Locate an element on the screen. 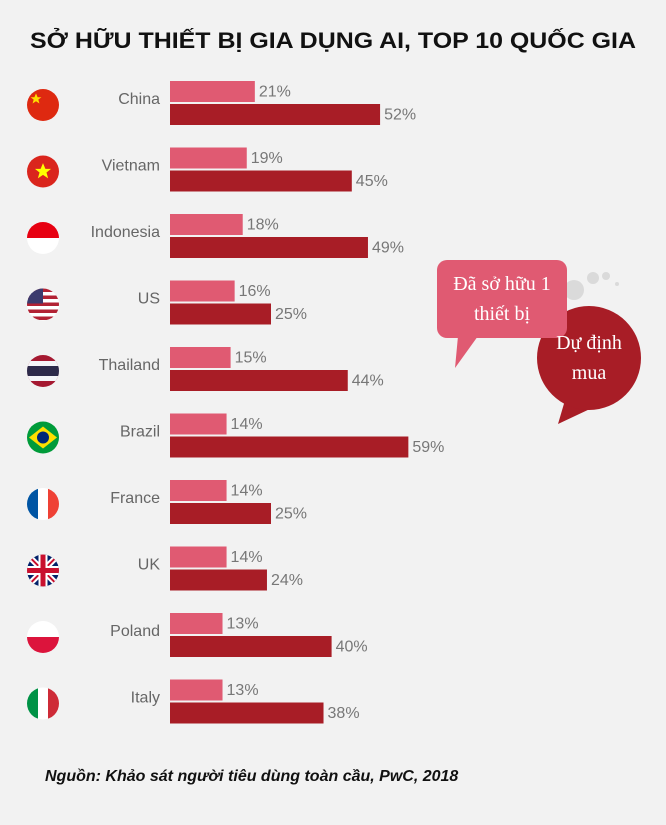  flag-thailand is located at coordinates (43, 371).